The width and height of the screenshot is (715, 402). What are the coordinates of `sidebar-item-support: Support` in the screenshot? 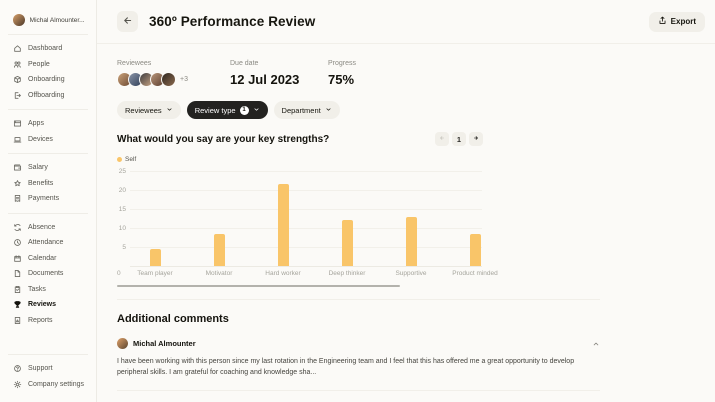 It's located at (51, 369).